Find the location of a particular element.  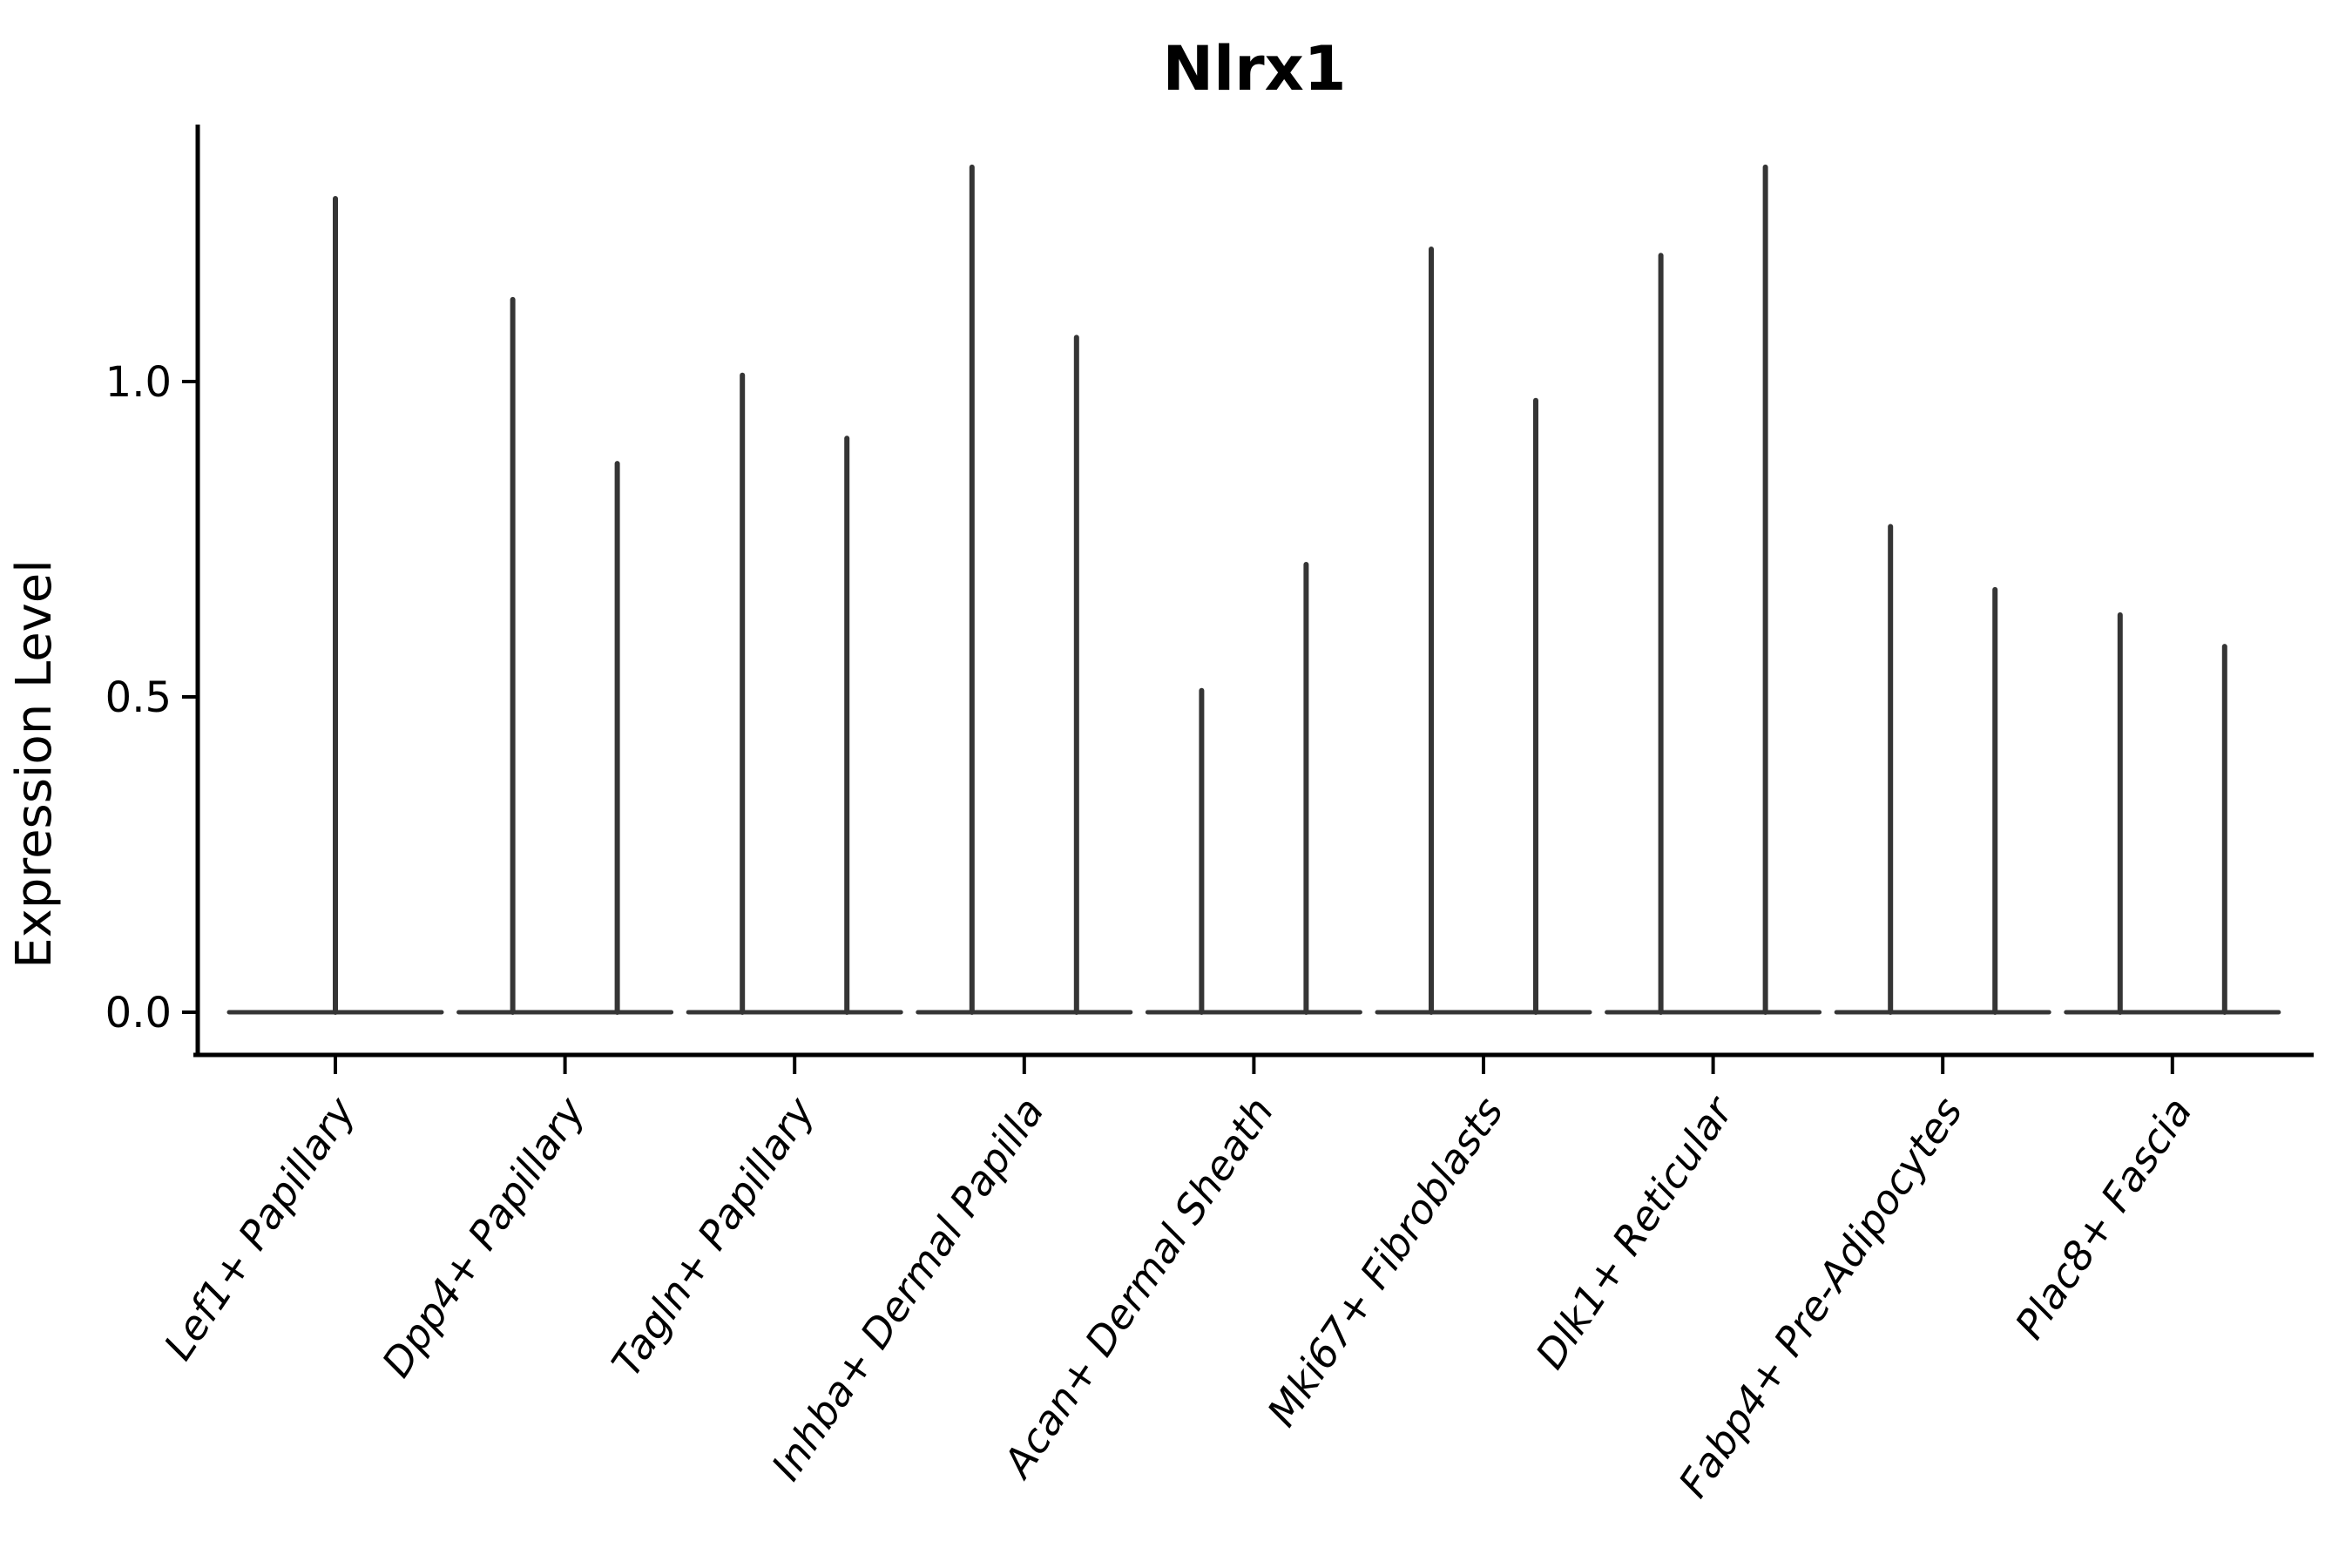

x-category-label: Acan+ Dermal Sheath is located at coordinates (1138, 1288).